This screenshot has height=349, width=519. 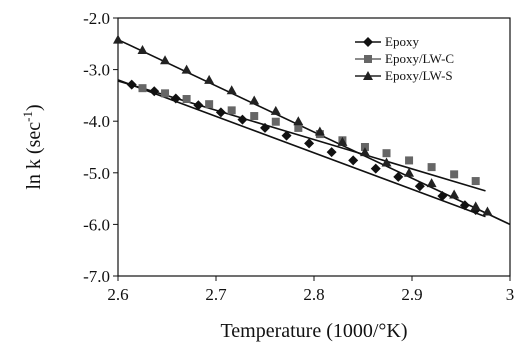 What do you see at coordinates (96, 121) in the screenshot?
I see `y-tick-label: -4.0` at bounding box center [96, 121].